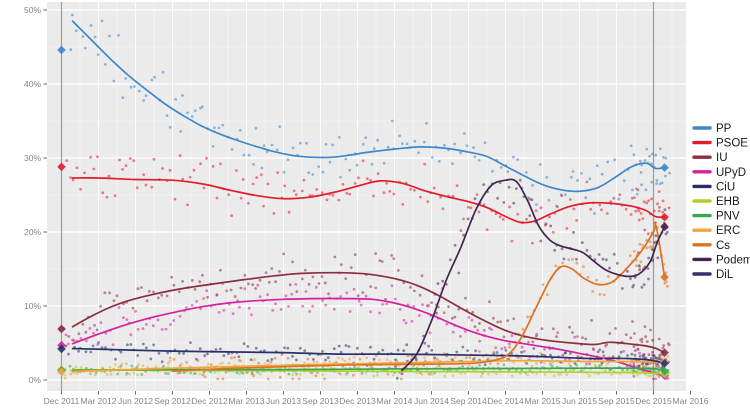 The width and height of the screenshot is (750, 417). I want to click on chart-legend: PP PSOE IU UPyD CiU EHB PNV ERC Cs Podemos DiL, so click(721, 202).